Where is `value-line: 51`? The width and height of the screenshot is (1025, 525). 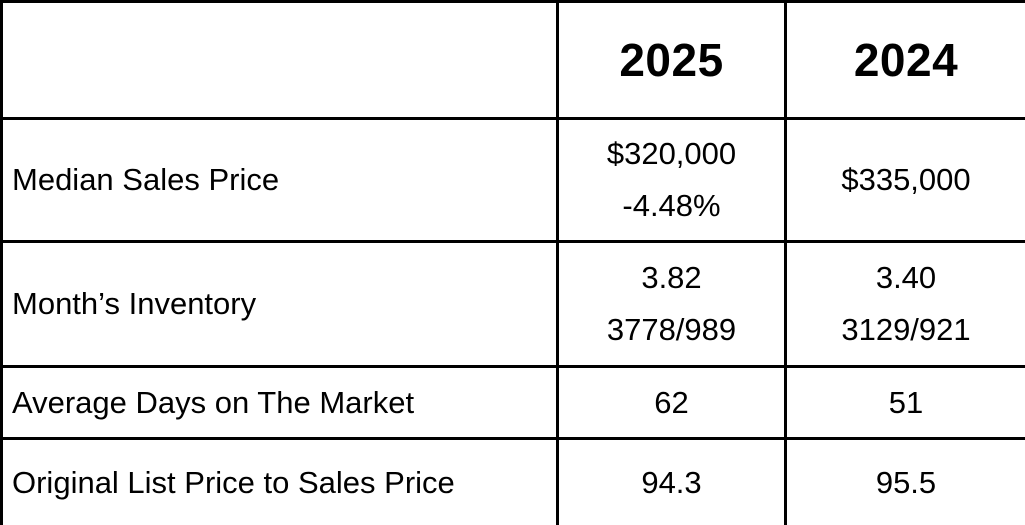
value-line: 51 is located at coordinates (906, 402).